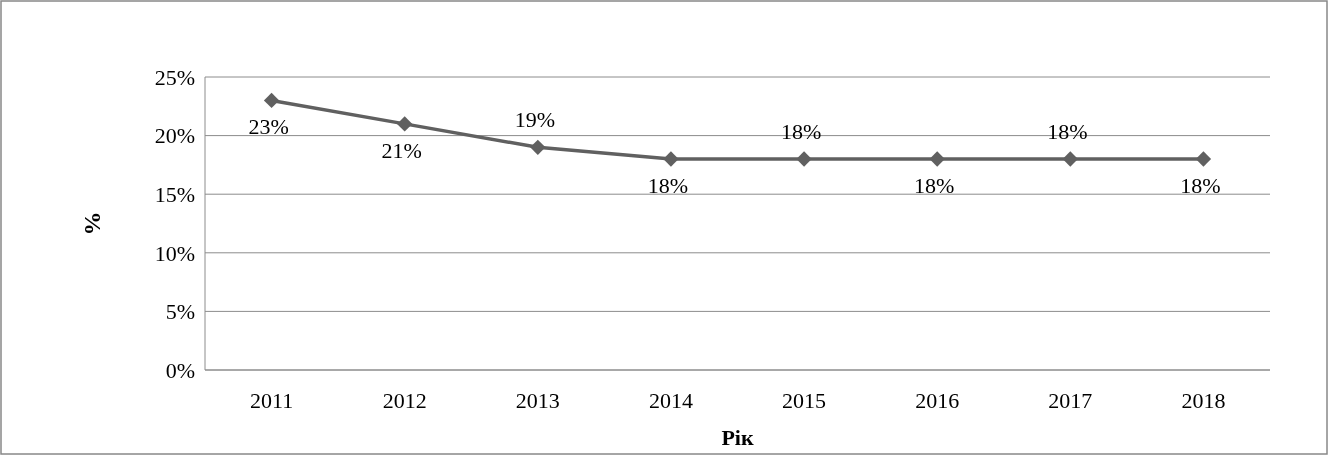  What do you see at coordinates (534, 120) in the screenshot?
I see `data-label: 19%` at bounding box center [534, 120].